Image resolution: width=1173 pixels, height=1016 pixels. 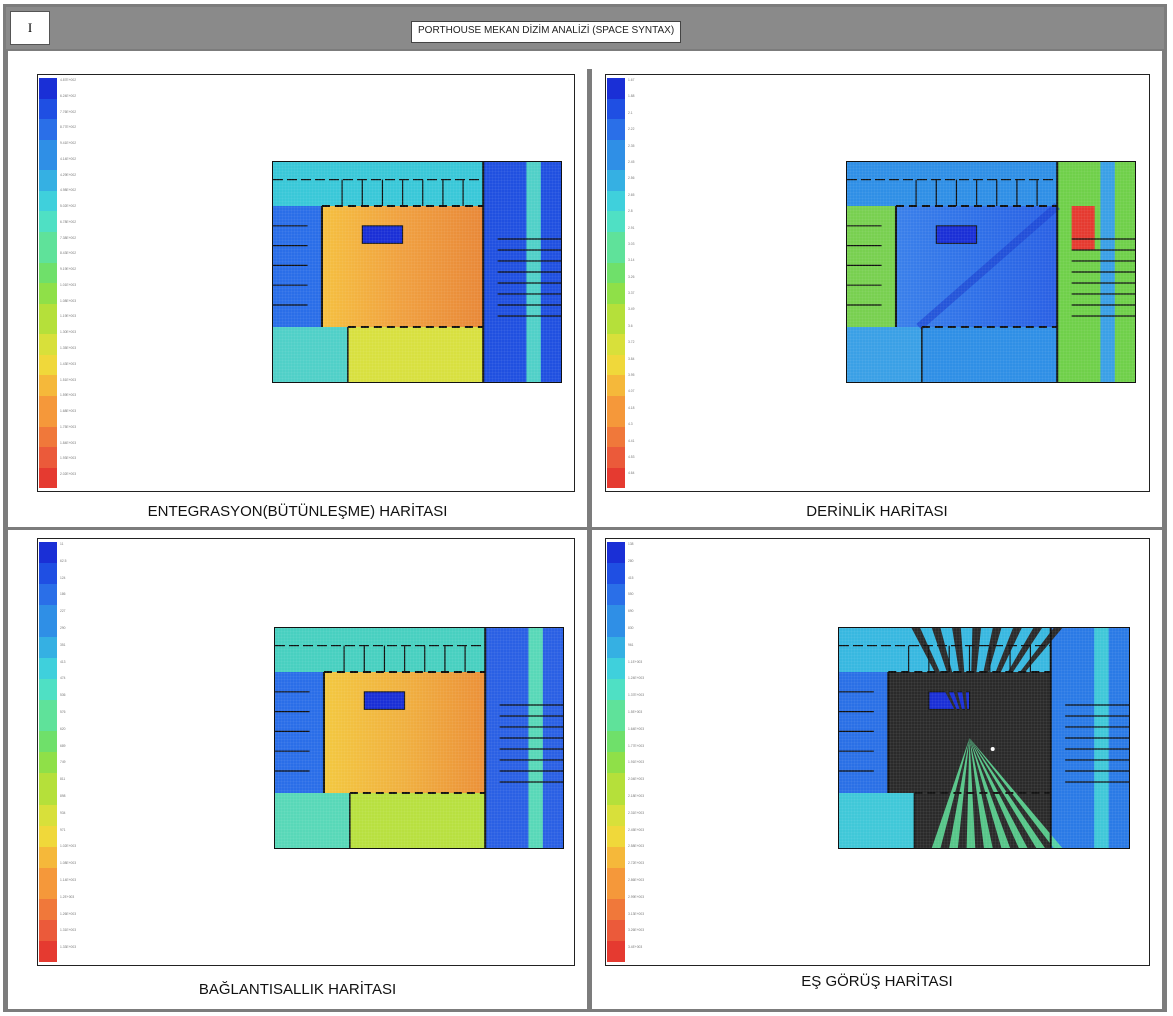 What do you see at coordinates (636, 846) in the screenshot?
I see `legend-tick-label: 2.58E+003` at bounding box center [636, 846].